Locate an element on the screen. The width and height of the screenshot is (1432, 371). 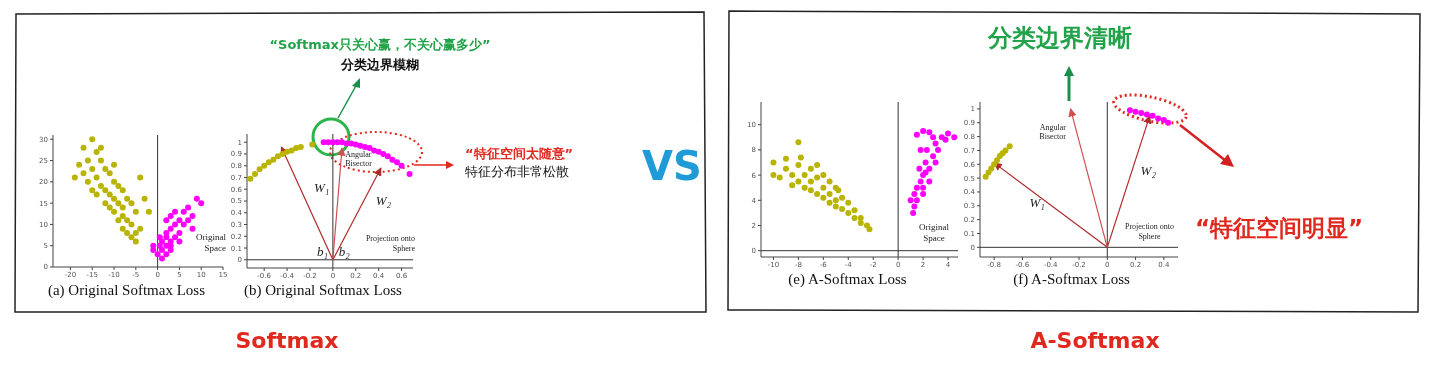
annotation: b₂ is located at coordinates (344, 252).